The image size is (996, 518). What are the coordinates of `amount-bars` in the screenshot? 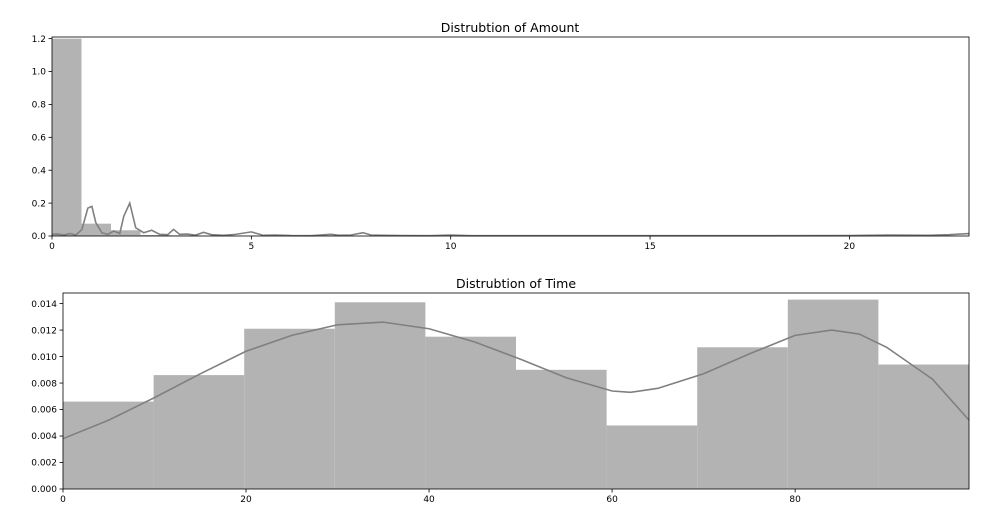 It's located at (170, 137).